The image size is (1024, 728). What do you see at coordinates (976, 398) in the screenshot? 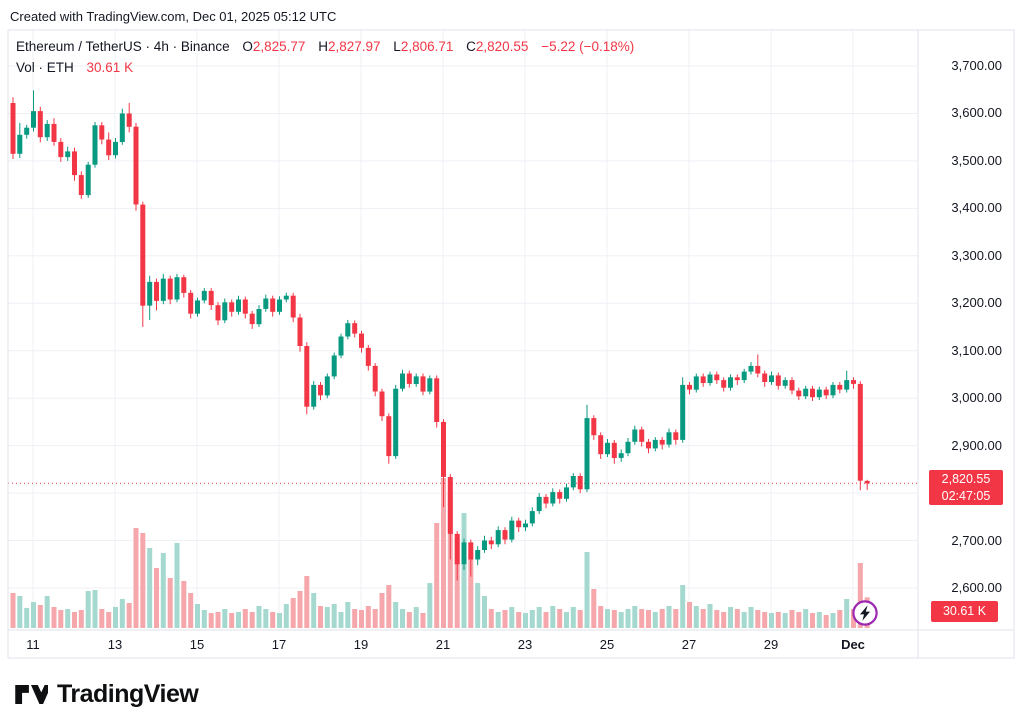
I see `price-axis-label: 3,000.00` at bounding box center [976, 398].